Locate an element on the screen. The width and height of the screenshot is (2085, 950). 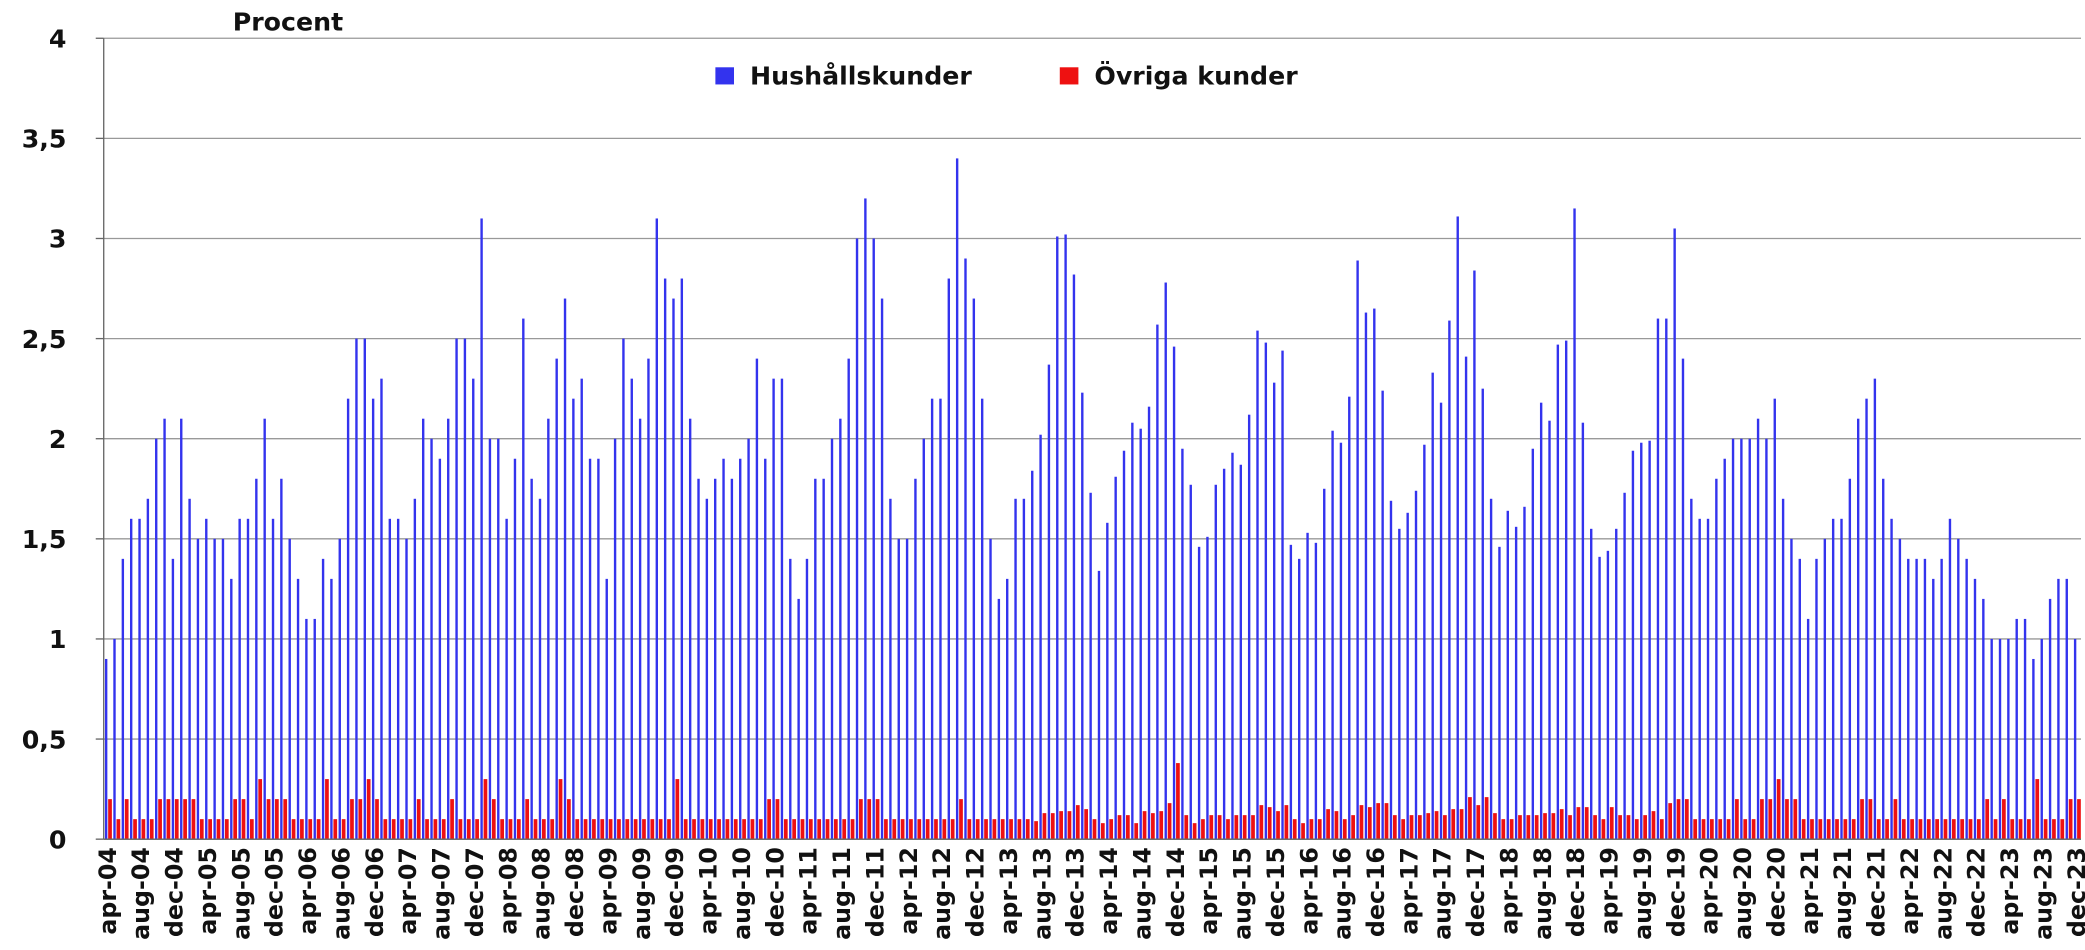
y-tick-label: 1,5 is located at coordinates (44, 539).